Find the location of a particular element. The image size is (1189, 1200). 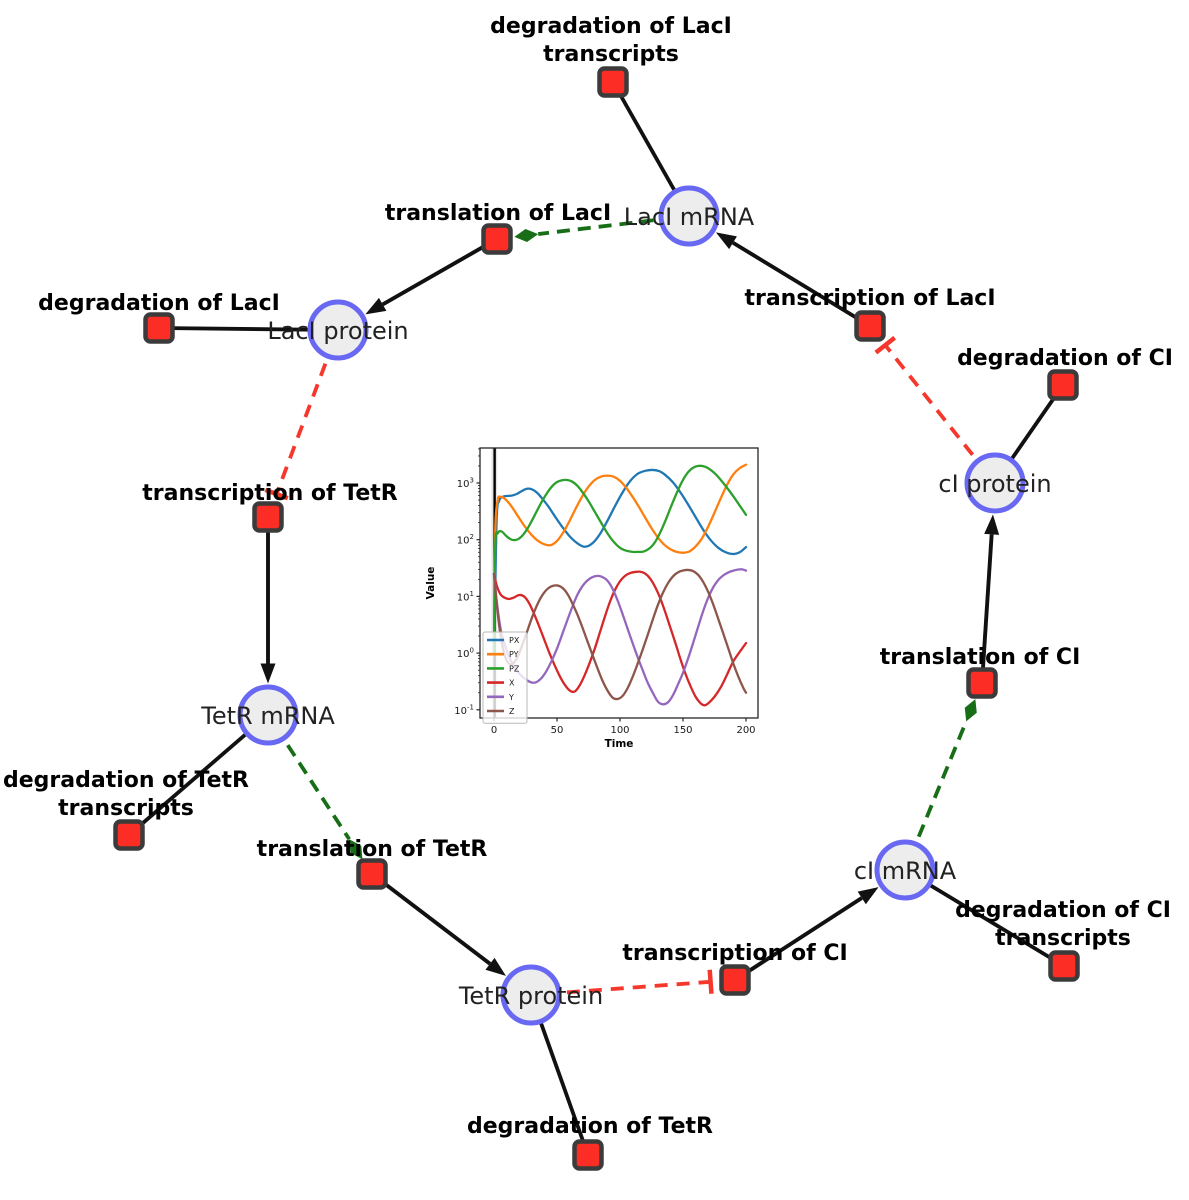

reaction-label-translation-laci: translation of LacI is located at coordinates (498, 213).